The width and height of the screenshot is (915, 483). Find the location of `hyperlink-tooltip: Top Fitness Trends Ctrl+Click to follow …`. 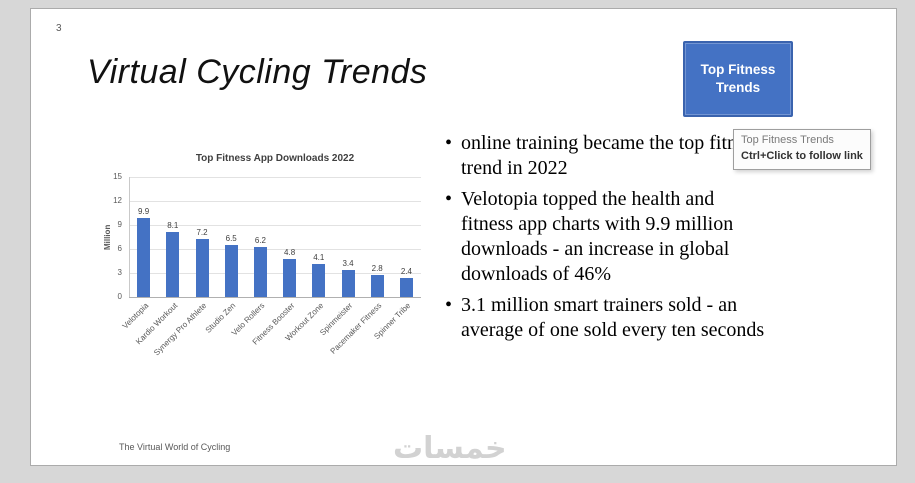

hyperlink-tooltip: Top Fitness Trends Ctrl+Click to follow … is located at coordinates (802, 149).